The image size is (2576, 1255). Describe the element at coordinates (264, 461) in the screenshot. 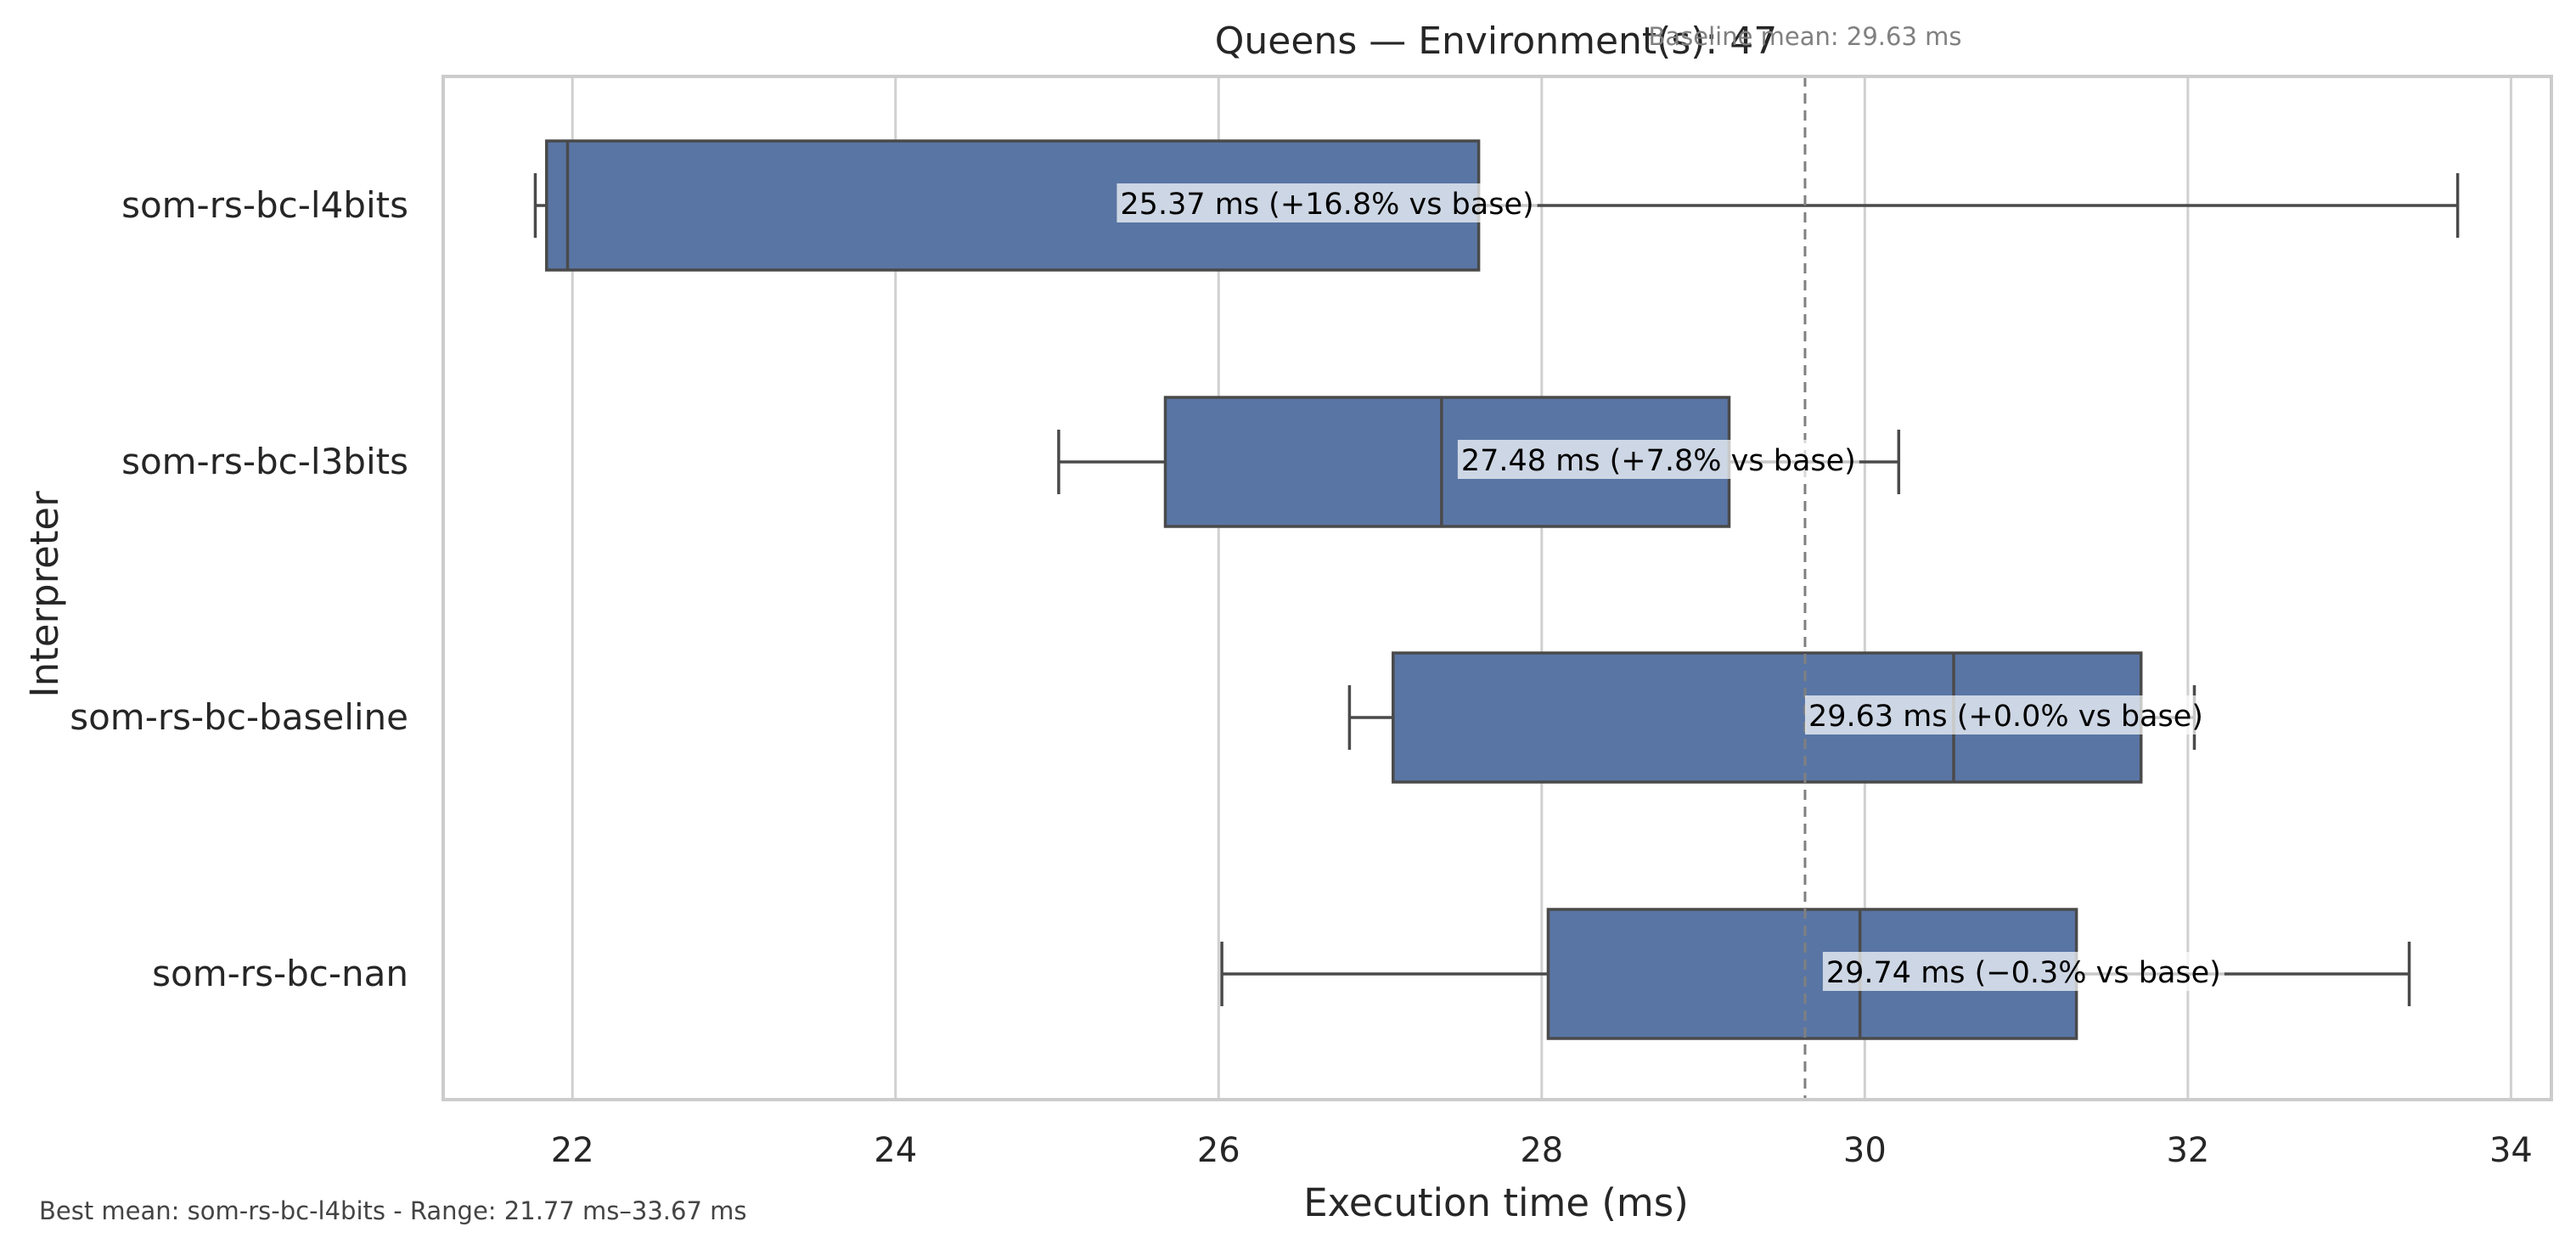

I see `y-tick-label: som-rs-bc-l3bits` at that location.